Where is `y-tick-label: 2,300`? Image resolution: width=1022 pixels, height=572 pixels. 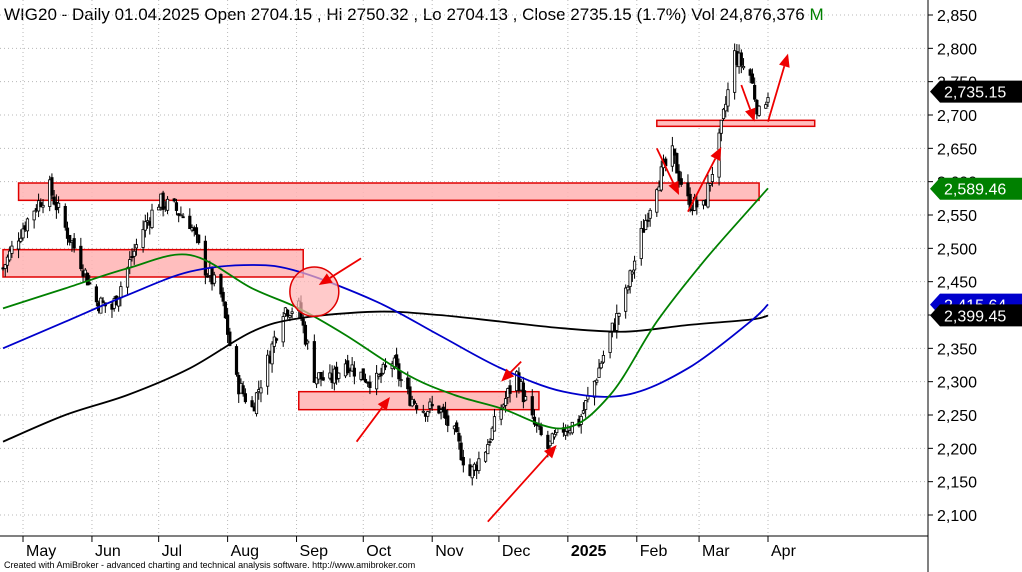 y-tick-label: 2,300 is located at coordinates (957, 383).